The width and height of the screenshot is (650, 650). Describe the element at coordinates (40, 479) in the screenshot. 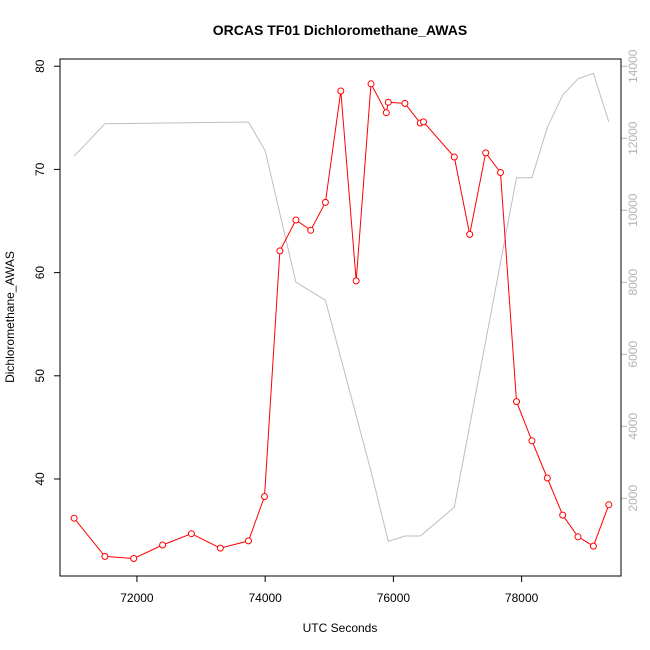

I see `y-tick-label: 40` at that location.